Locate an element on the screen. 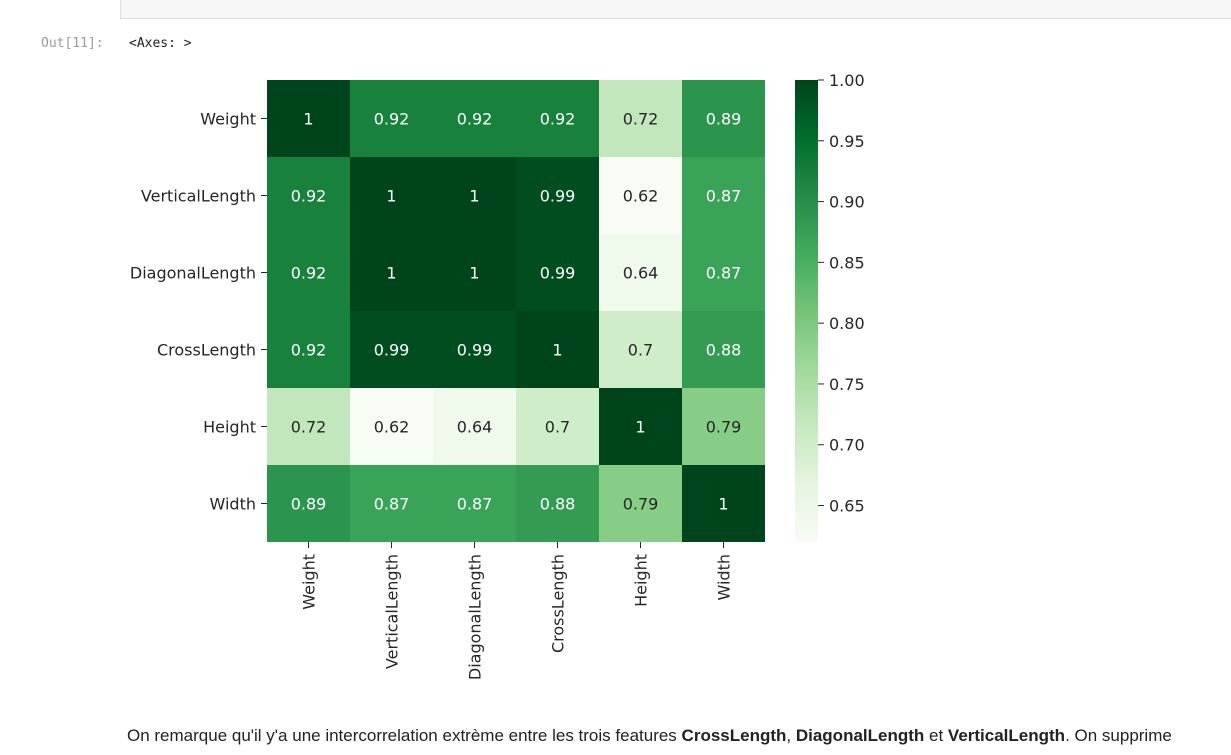  colorbar-tick-label: 0.85 is located at coordinates (847, 262).